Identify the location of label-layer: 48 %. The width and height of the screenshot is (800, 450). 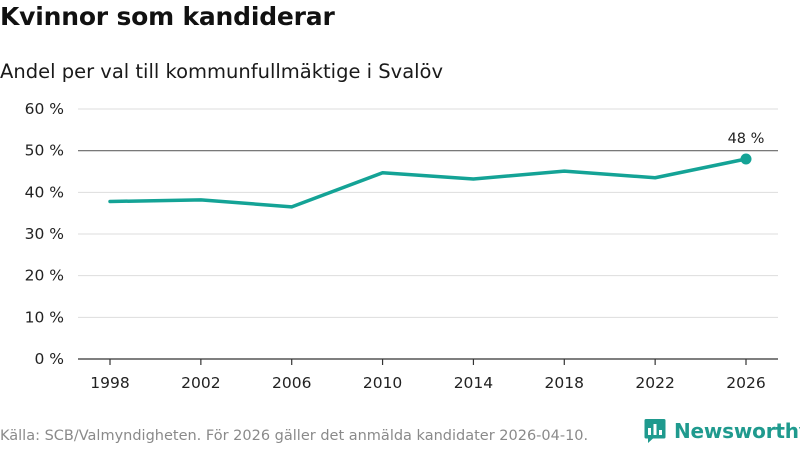
(746, 139).